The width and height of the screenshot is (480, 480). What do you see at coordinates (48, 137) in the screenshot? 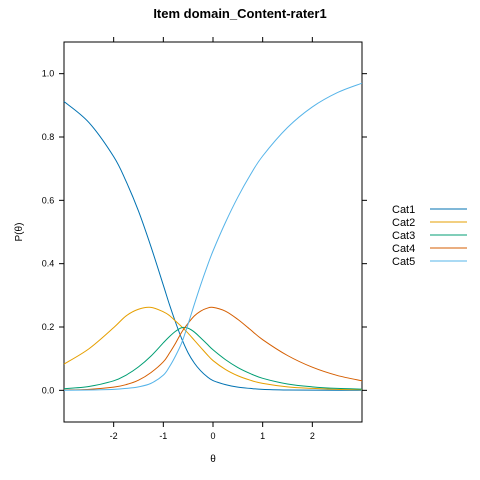
I see `y-tick-label: 0.8` at bounding box center [48, 137].